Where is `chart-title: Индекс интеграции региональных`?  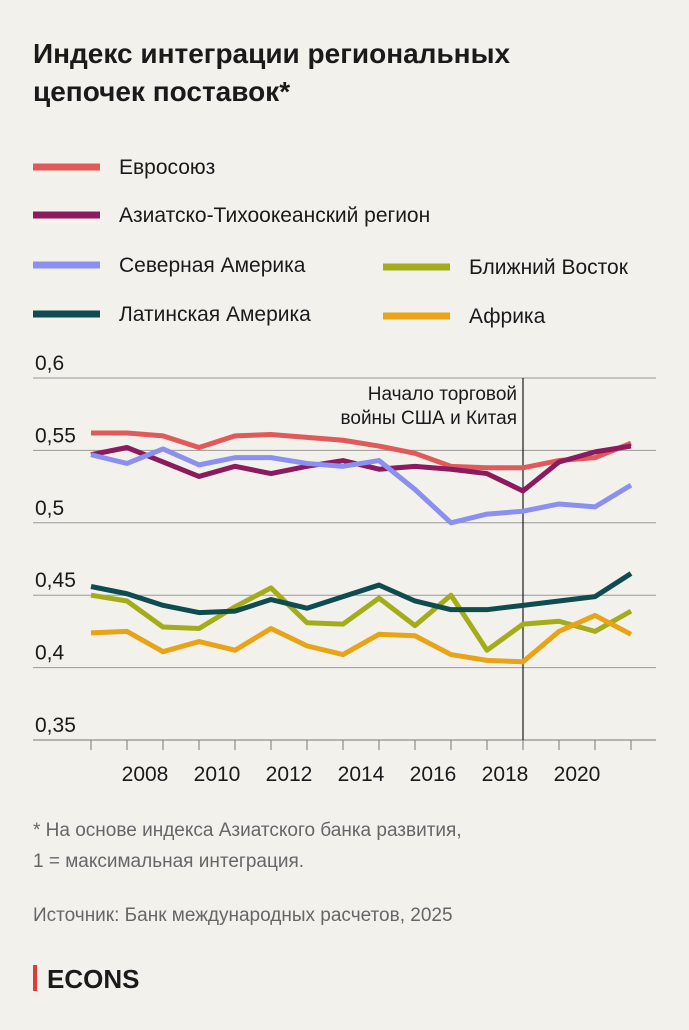 chart-title: Индекс интеграции региональных is located at coordinates (272, 53).